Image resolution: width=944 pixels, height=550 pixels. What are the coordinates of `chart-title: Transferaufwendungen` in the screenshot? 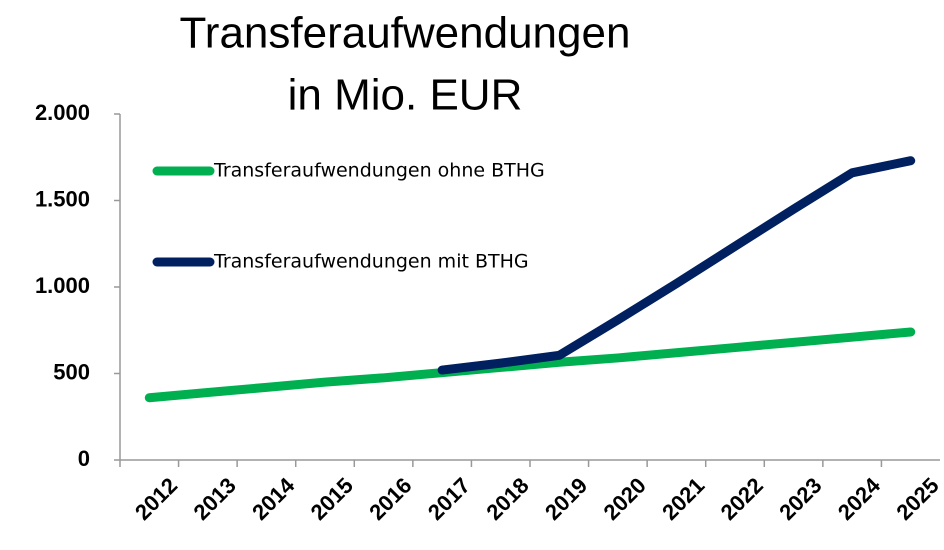 It's located at (405, 33).